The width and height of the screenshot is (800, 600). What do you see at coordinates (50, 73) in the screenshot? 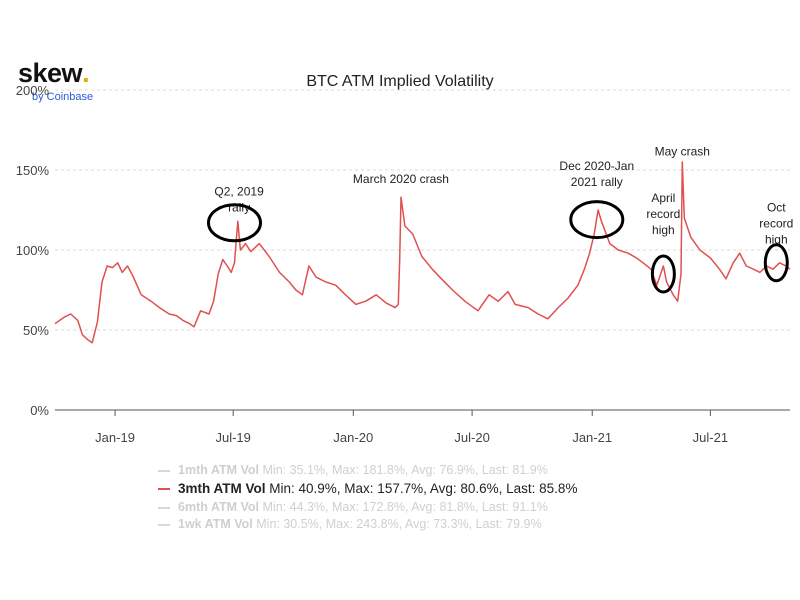
I see `logo-wordmark: skew` at bounding box center [50, 73].